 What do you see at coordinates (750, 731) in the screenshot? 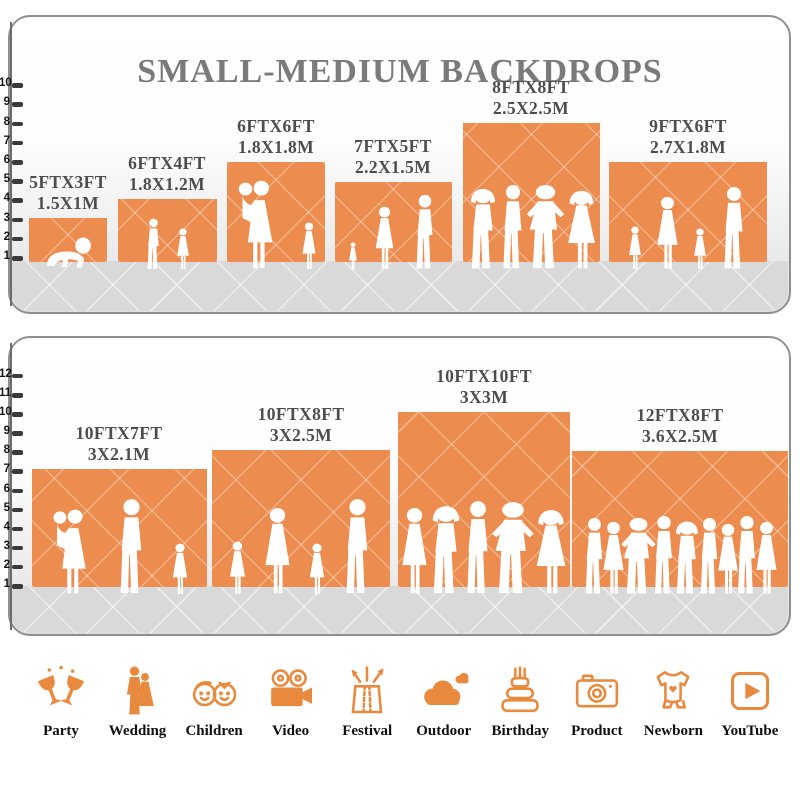
I see `category-label: YouTube` at bounding box center [750, 731].